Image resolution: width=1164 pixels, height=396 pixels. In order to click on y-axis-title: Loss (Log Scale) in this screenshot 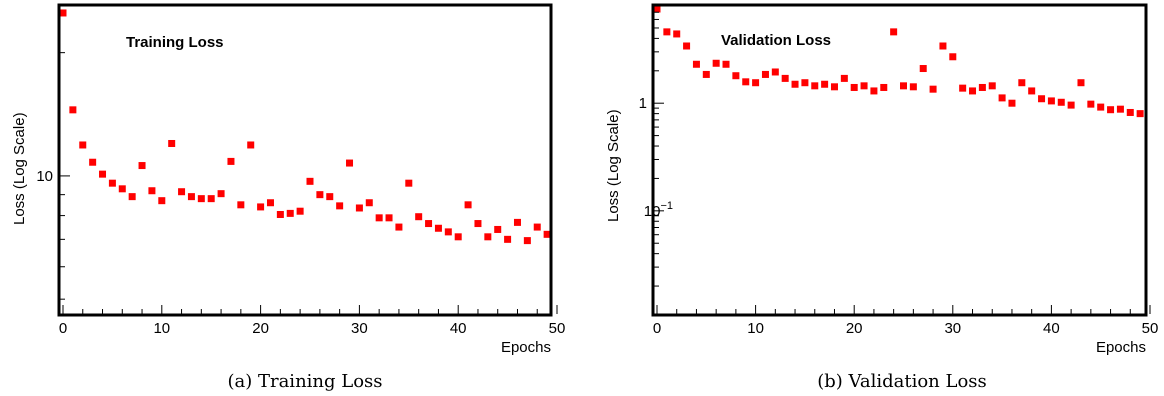, I will do `click(19, 168)`.